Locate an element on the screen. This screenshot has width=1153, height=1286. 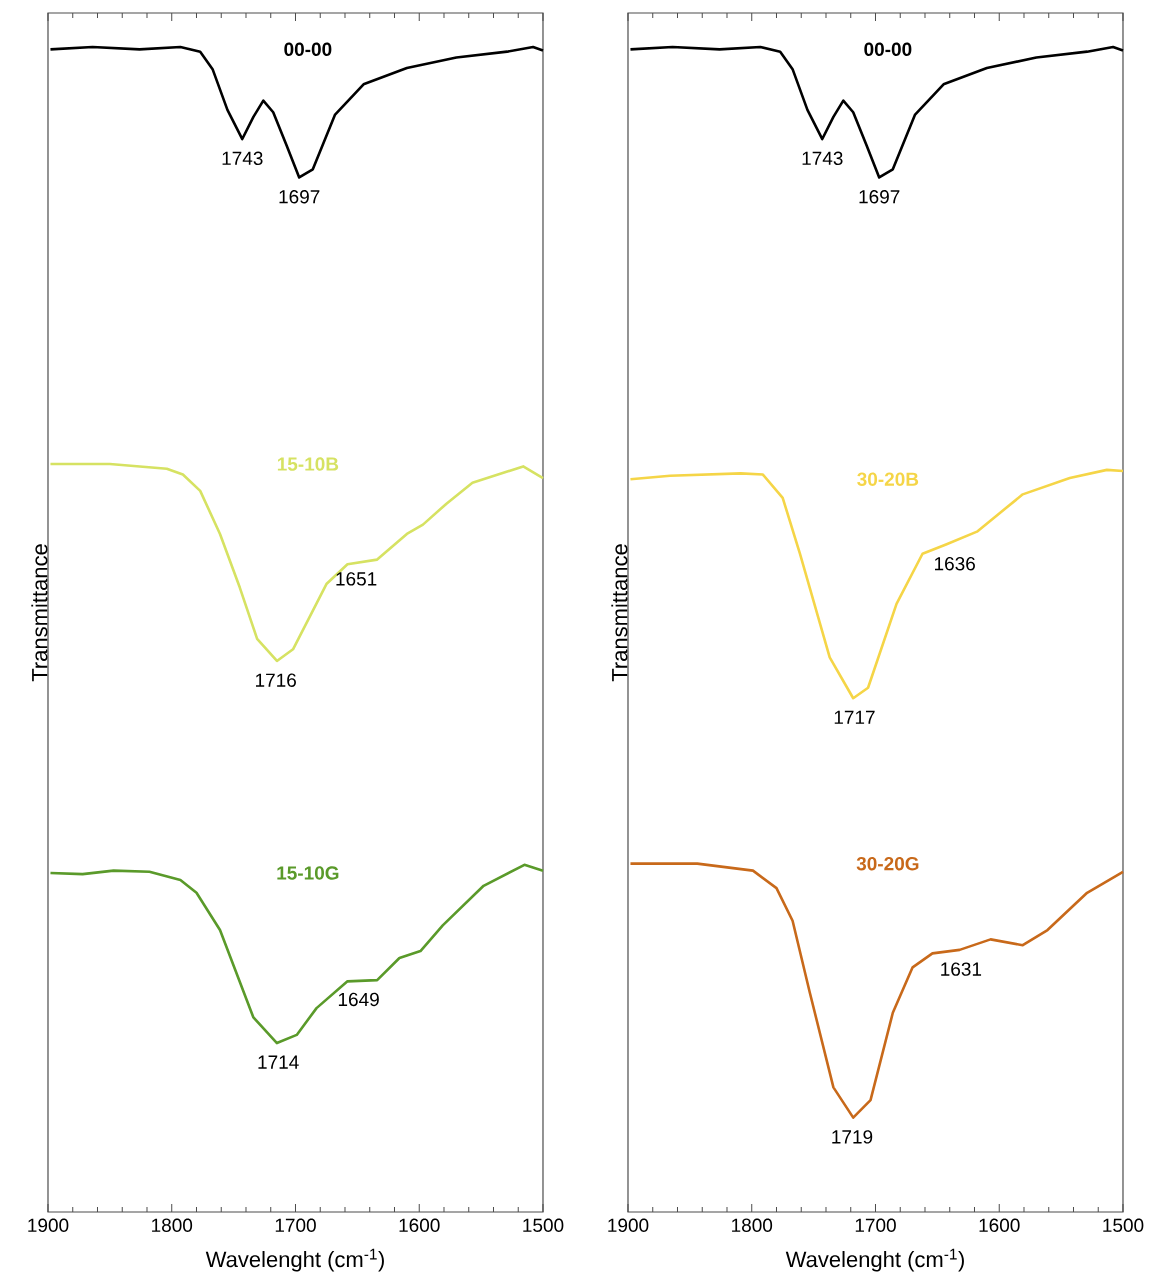
text: 30-20G is located at coordinates (887, 863).